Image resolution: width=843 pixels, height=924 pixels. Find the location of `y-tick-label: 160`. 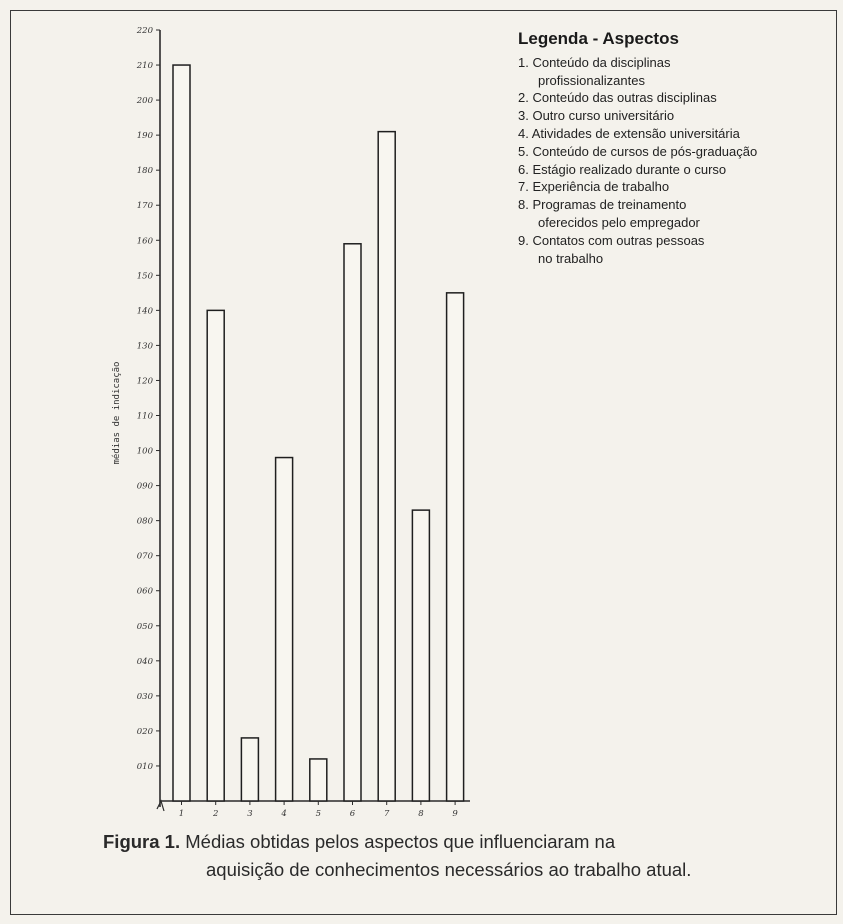

y-tick-label: 160 is located at coordinates (145, 241).